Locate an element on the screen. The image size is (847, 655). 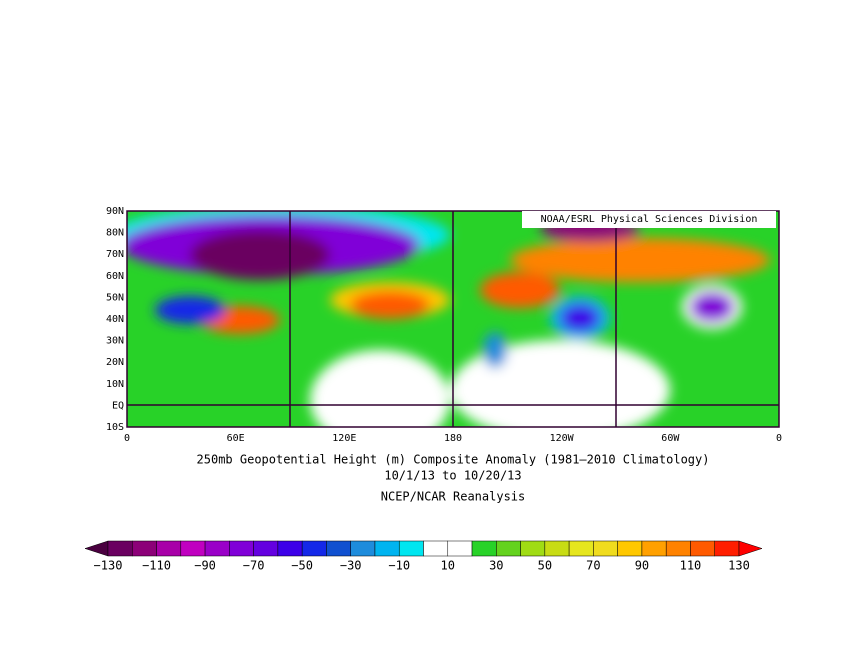
lon-label: 120E is located at coordinates (344, 438).